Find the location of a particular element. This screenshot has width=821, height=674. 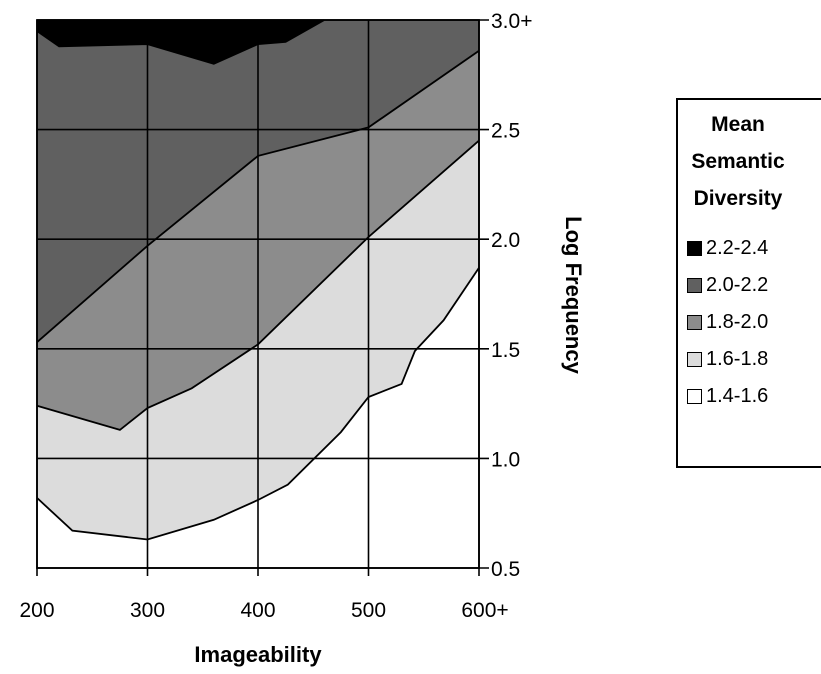

legend-label: 1.8-2.0 is located at coordinates (737, 322).